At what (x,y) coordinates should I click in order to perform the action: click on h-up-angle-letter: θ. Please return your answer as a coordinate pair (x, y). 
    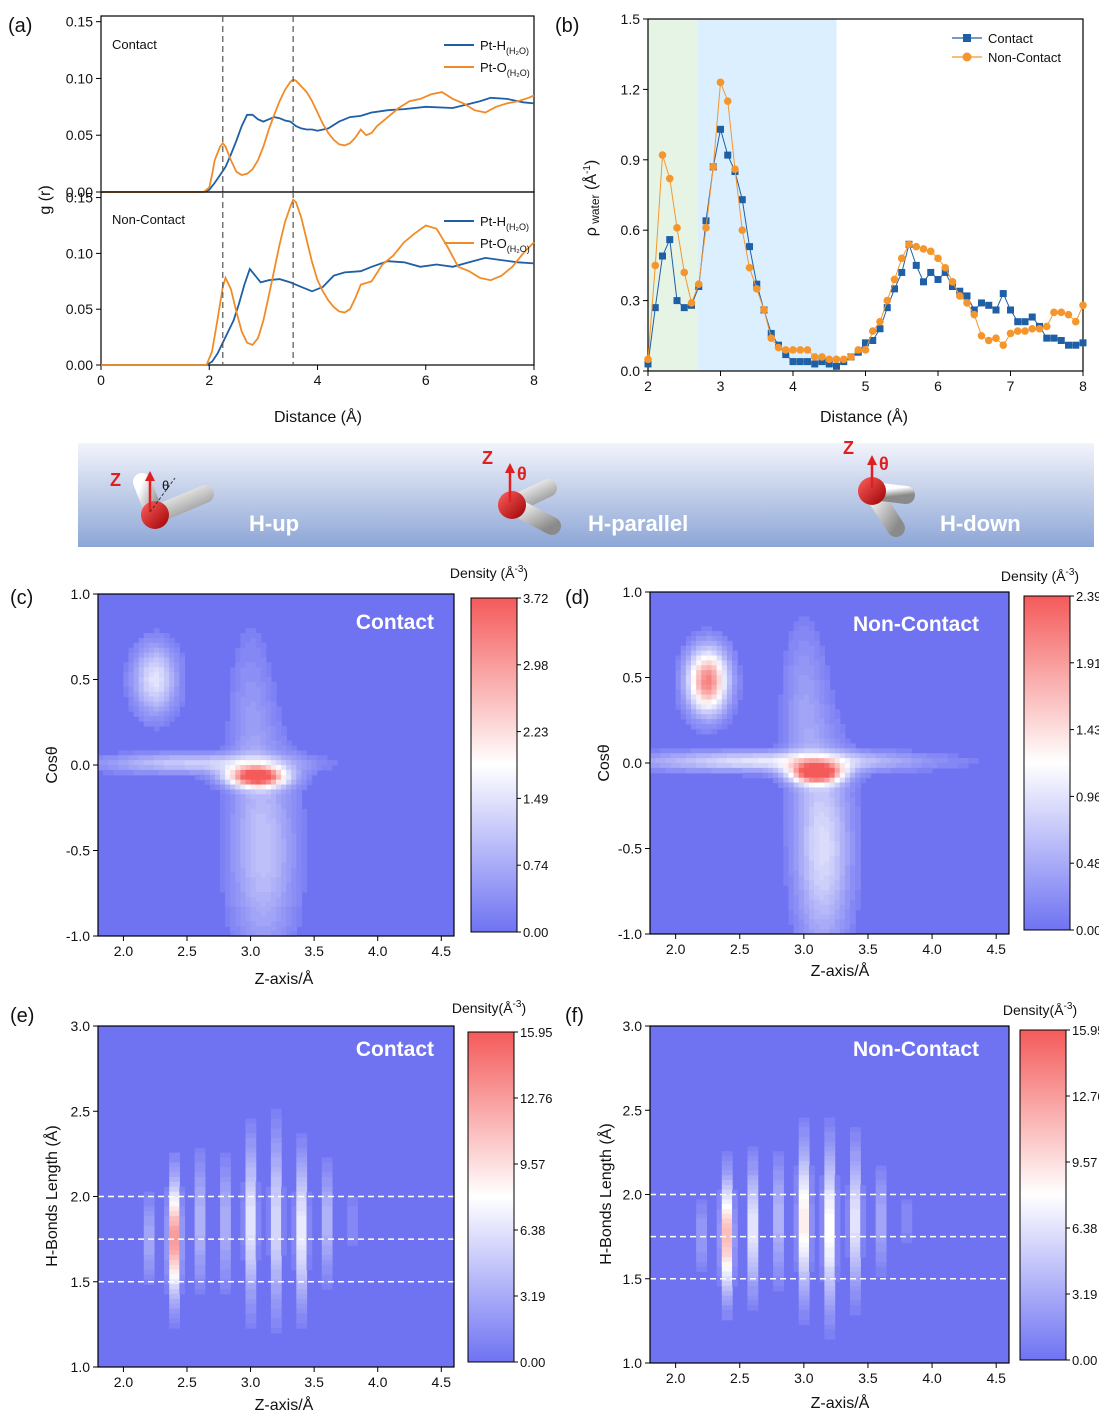
    Looking at the image, I should click on (165, 485).